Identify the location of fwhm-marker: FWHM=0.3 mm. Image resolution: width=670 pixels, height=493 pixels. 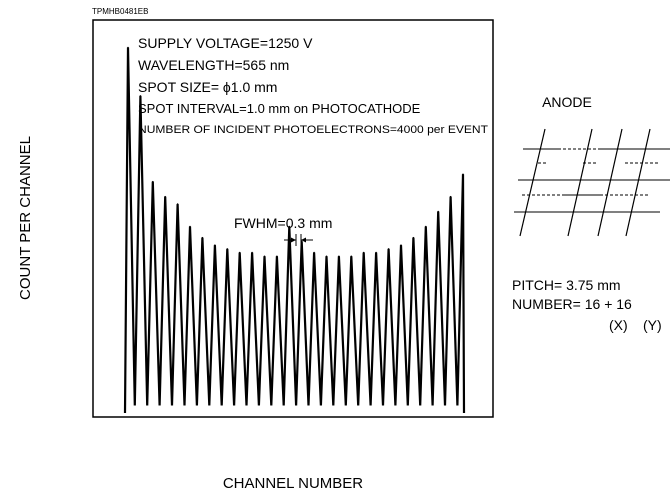
(283, 230).